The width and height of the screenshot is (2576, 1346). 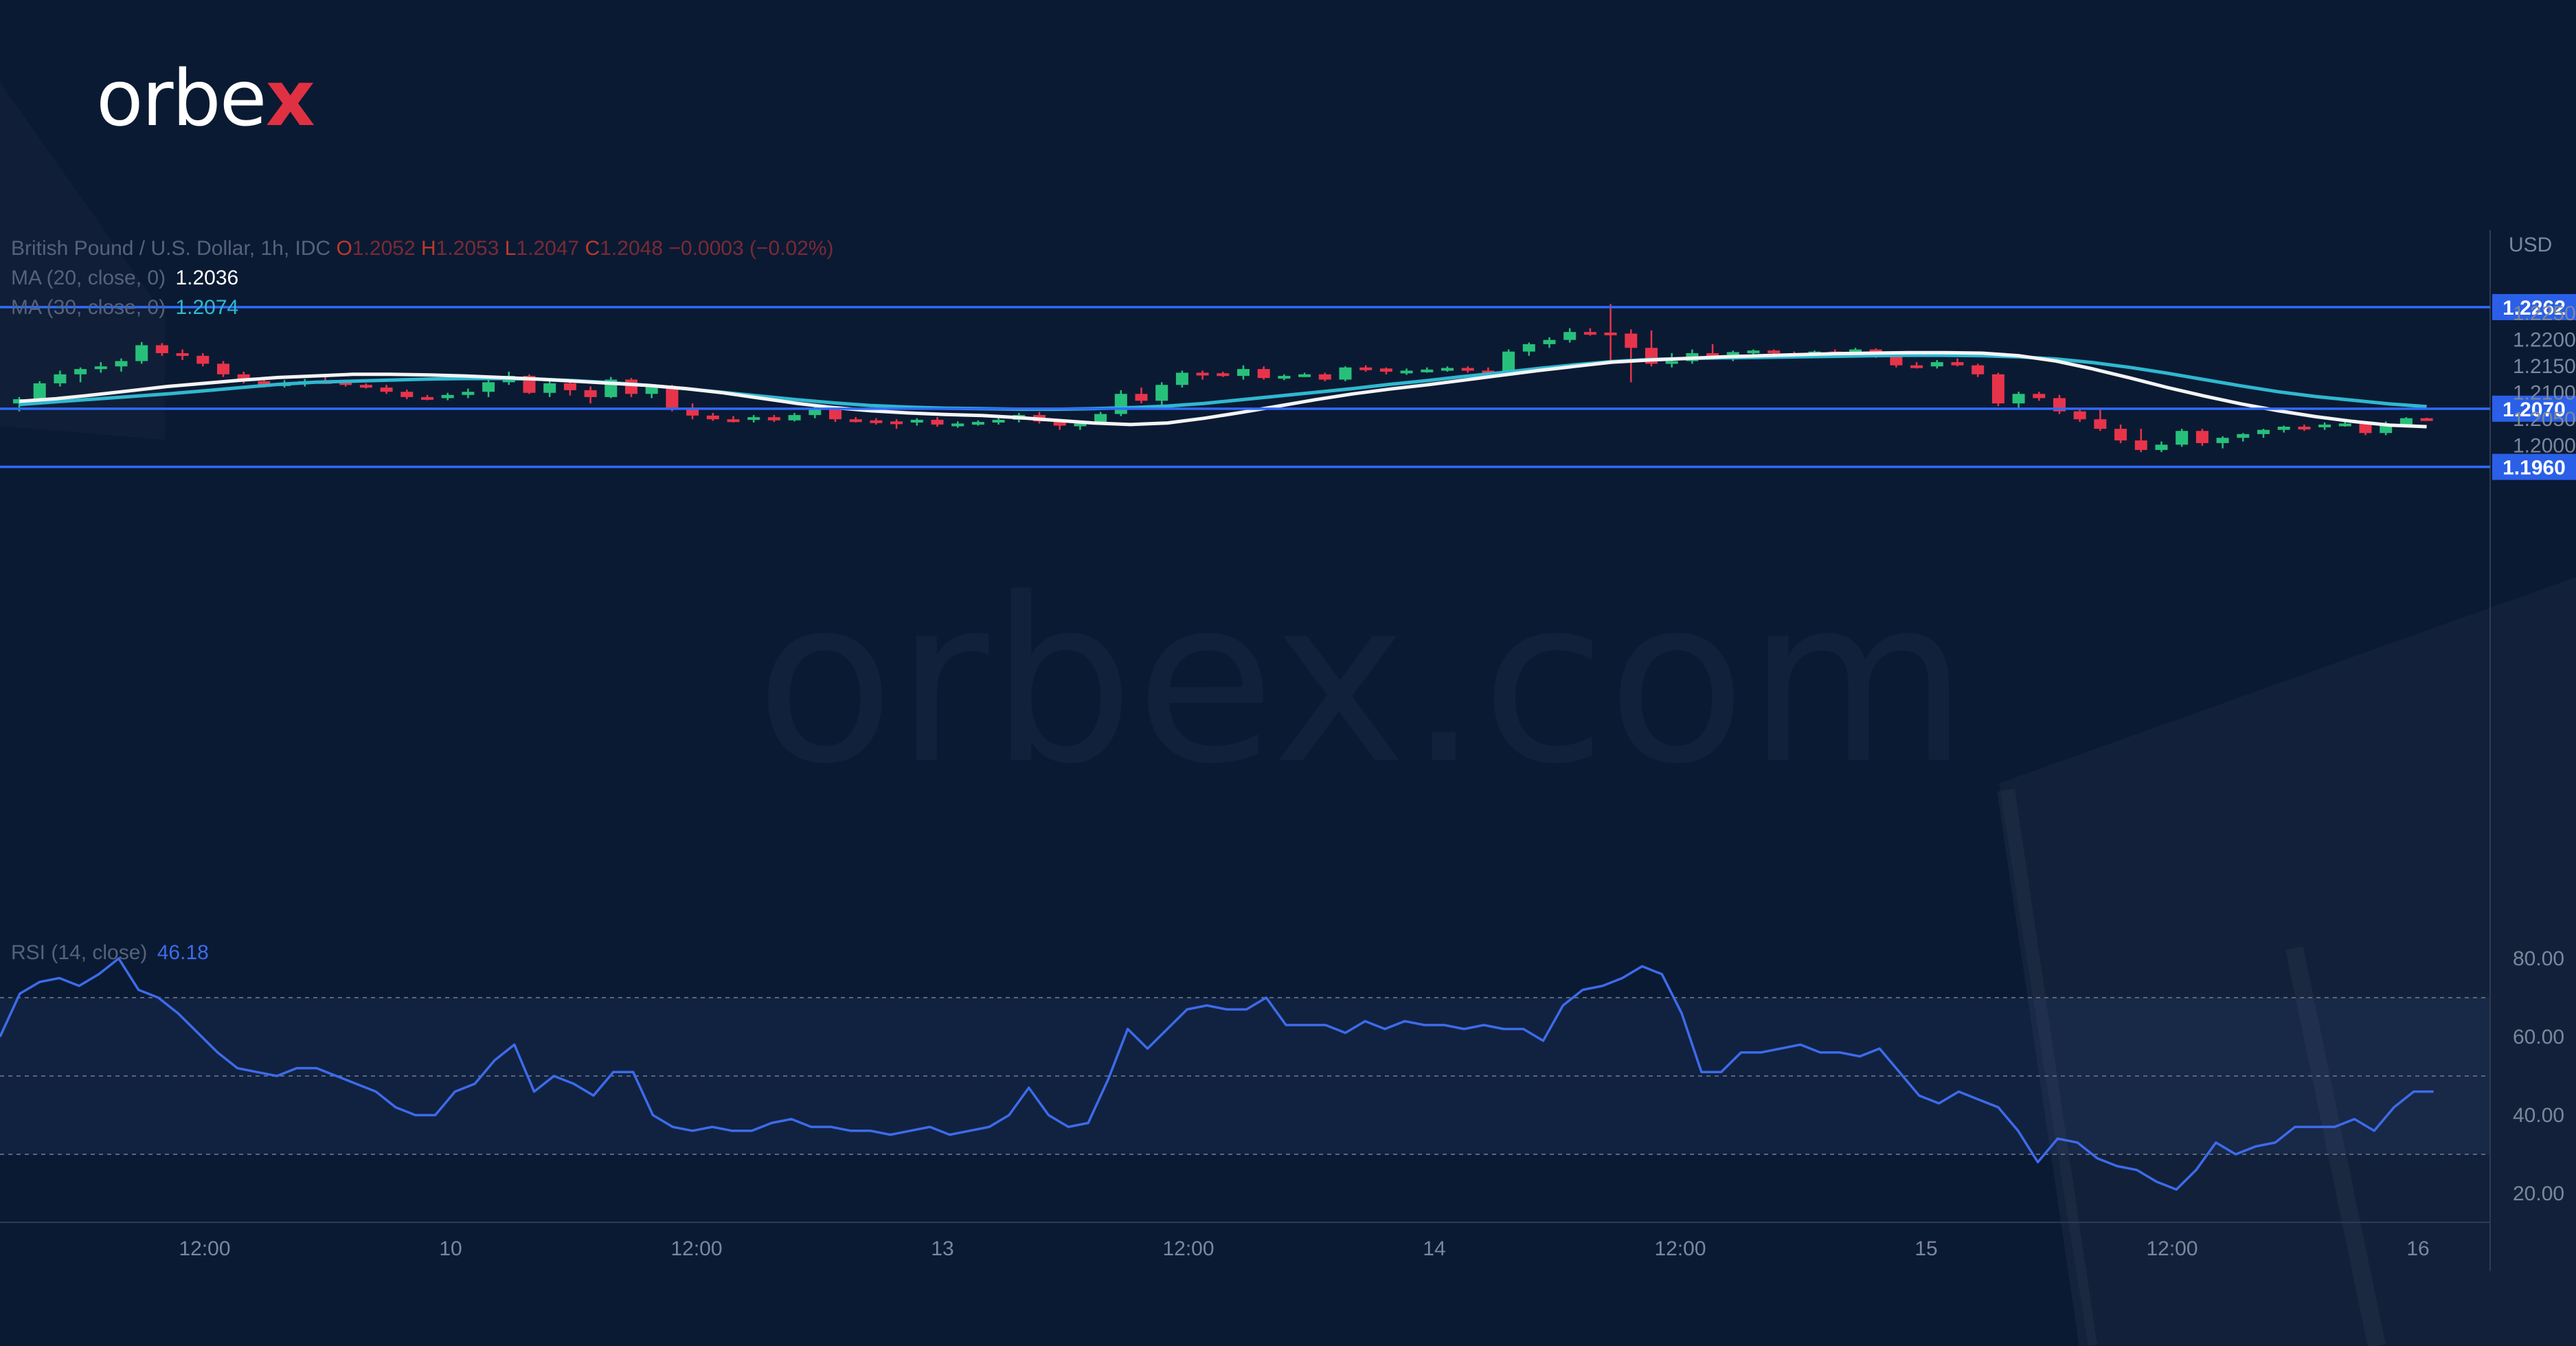 What do you see at coordinates (1188, 1248) in the screenshot?
I see `time-tick-label: 12:00` at bounding box center [1188, 1248].